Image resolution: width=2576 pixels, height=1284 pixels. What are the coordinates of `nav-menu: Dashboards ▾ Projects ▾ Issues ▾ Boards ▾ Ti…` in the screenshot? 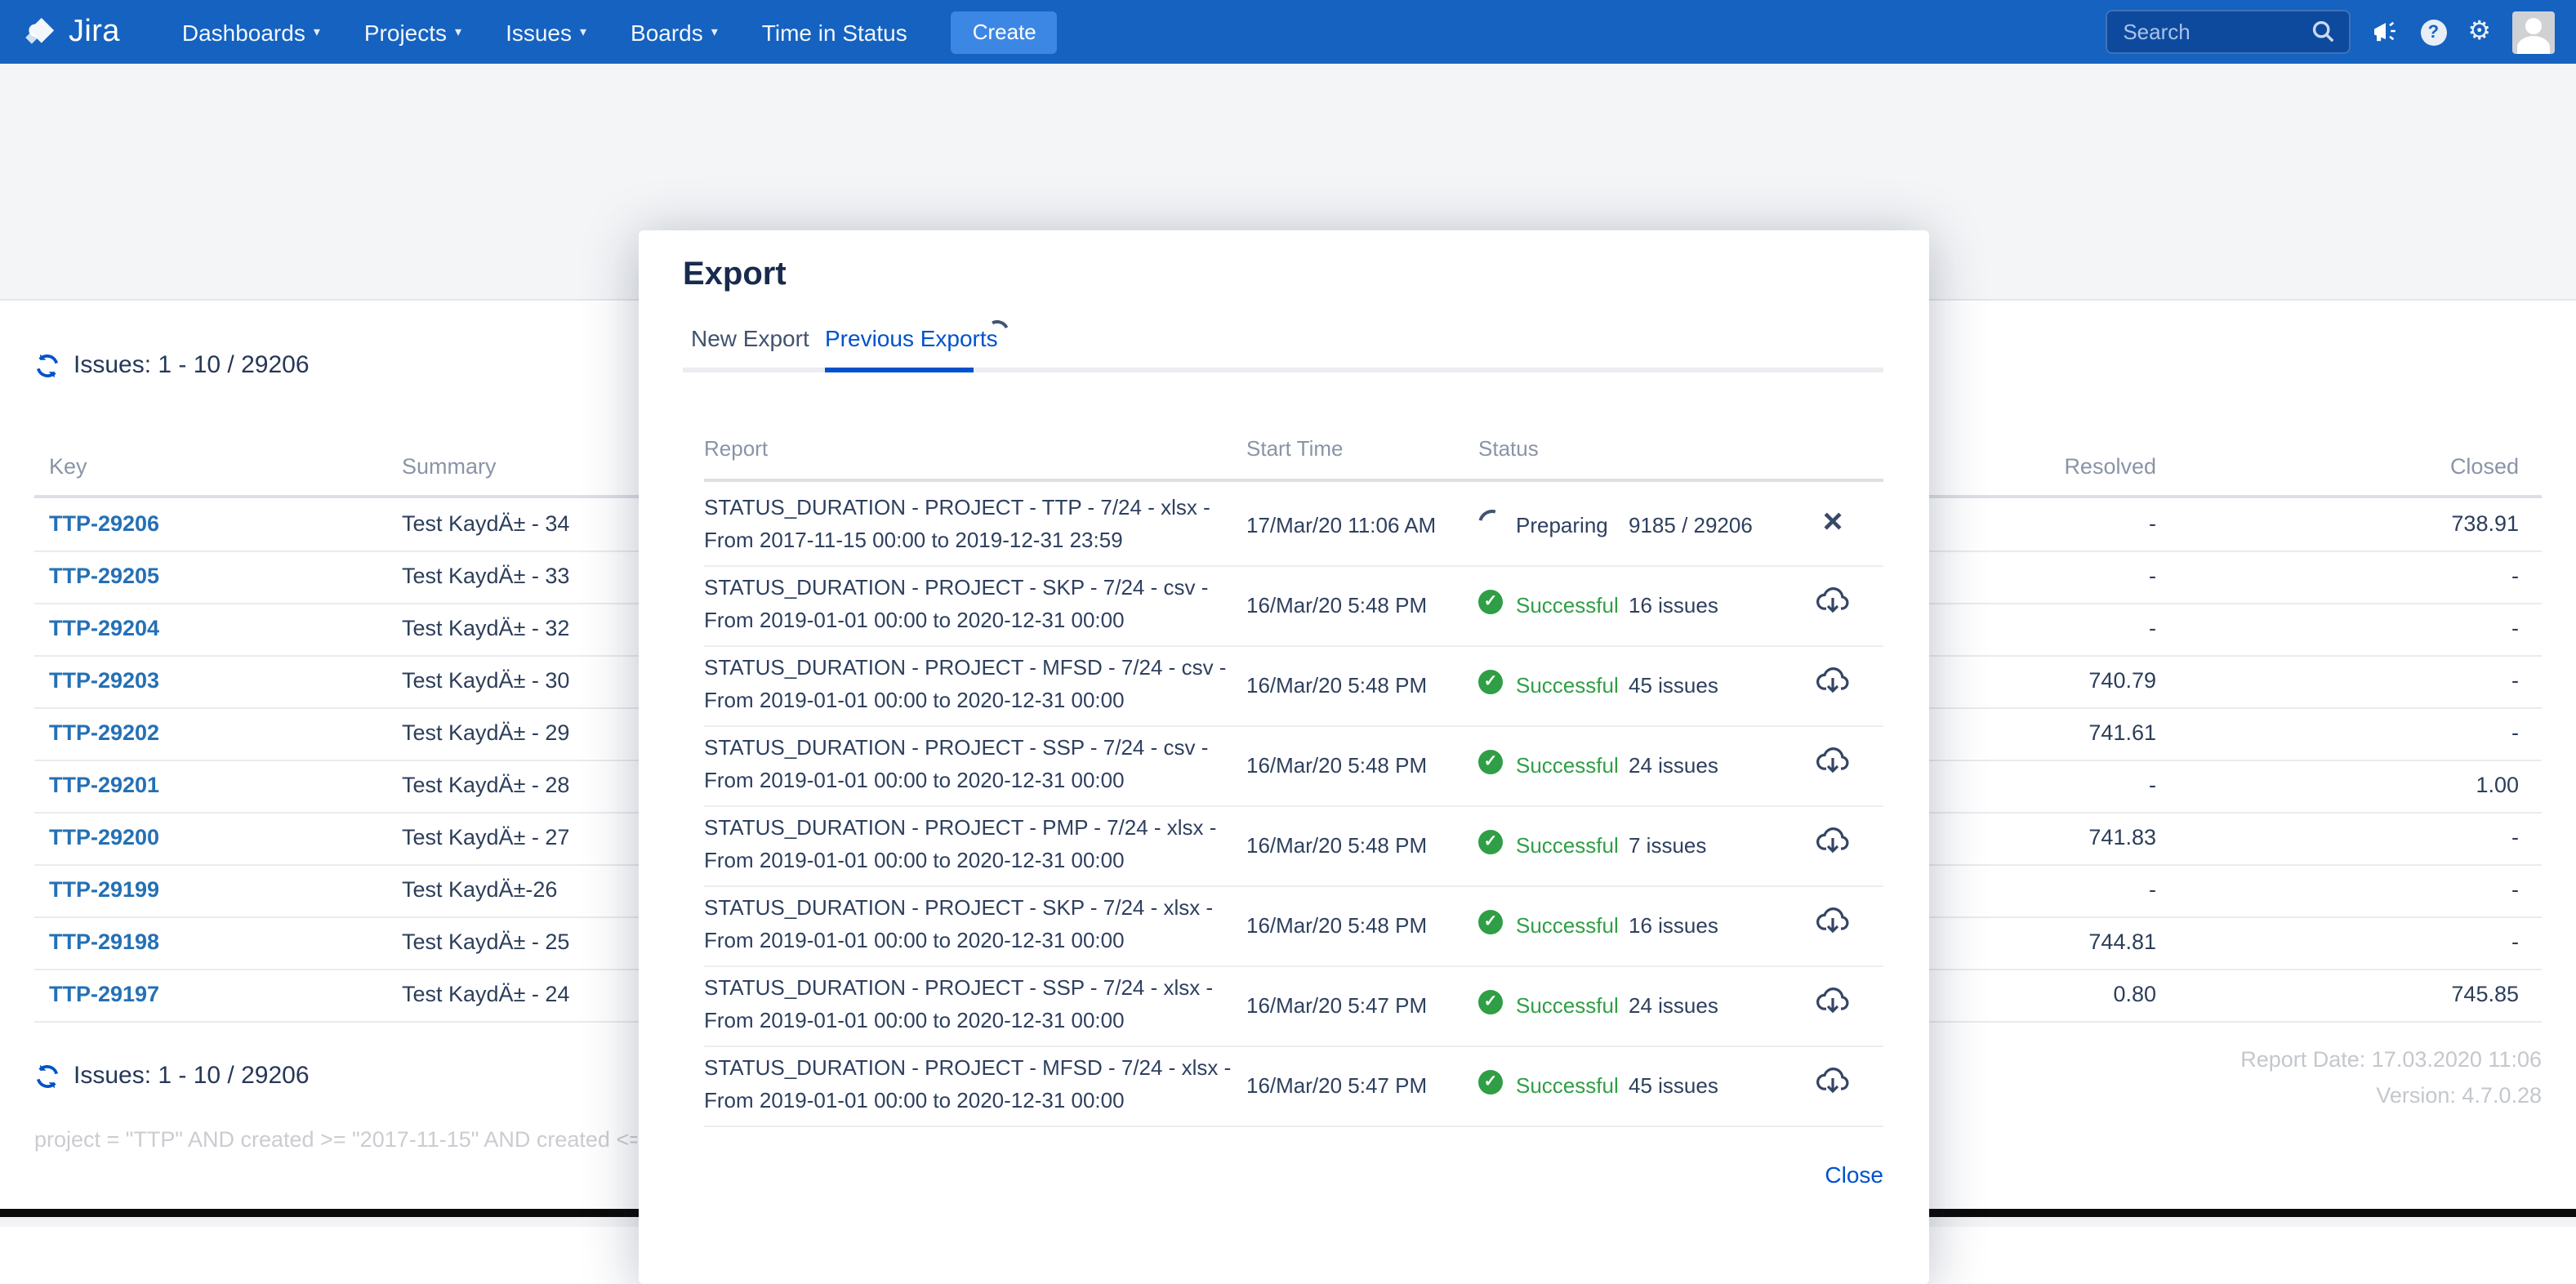 It's located at (544, 32).